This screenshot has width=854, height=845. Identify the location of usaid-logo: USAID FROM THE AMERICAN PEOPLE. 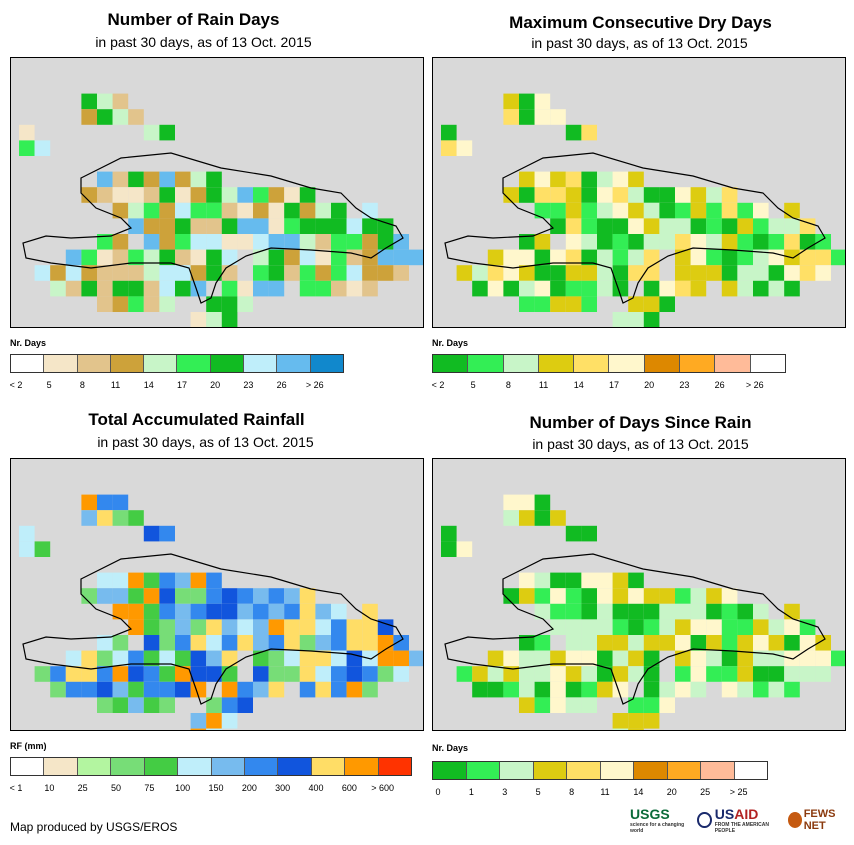
(739, 820).